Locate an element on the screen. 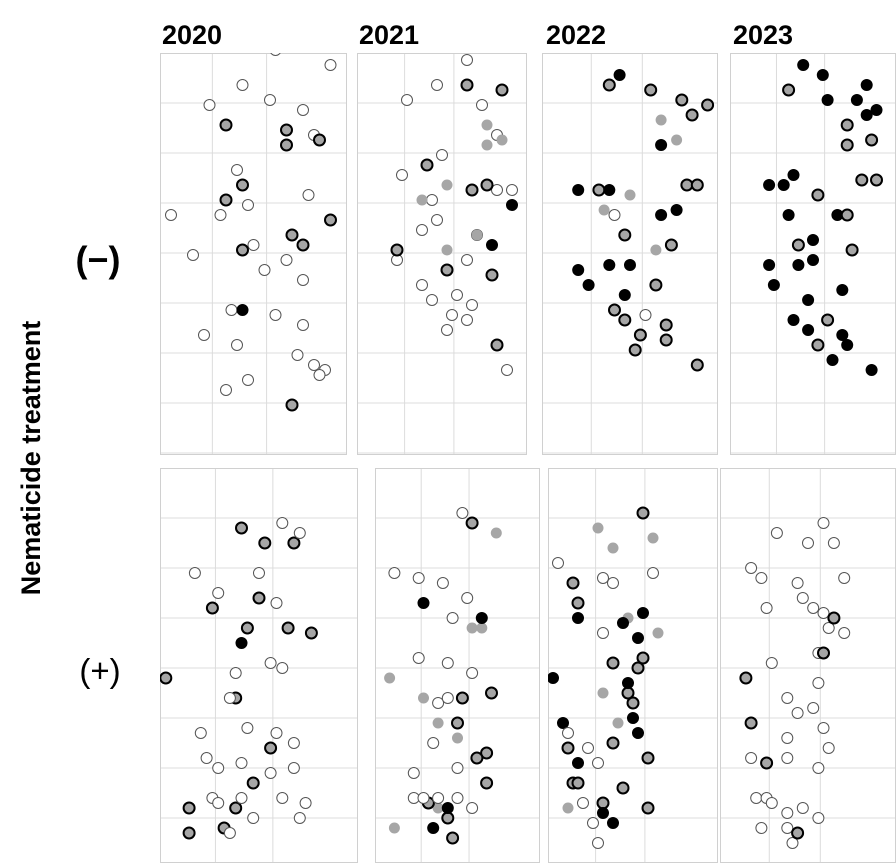 This screenshot has width=896, height=863. year-label-2020: 2020 is located at coordinates (192, 35).